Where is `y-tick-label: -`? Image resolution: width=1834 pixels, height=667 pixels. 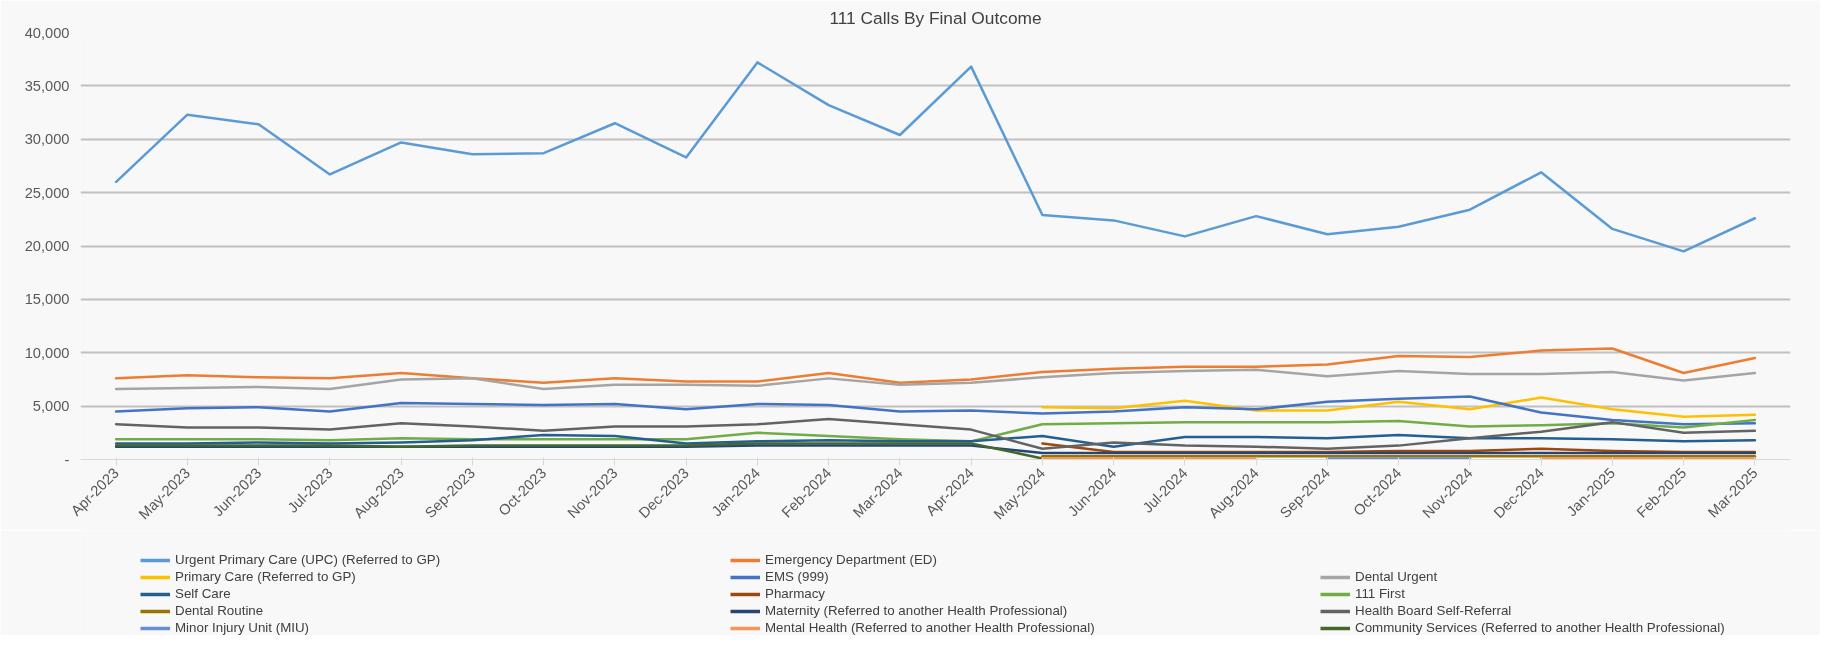
y-tick-label: - is located at coordinates (67, 459).